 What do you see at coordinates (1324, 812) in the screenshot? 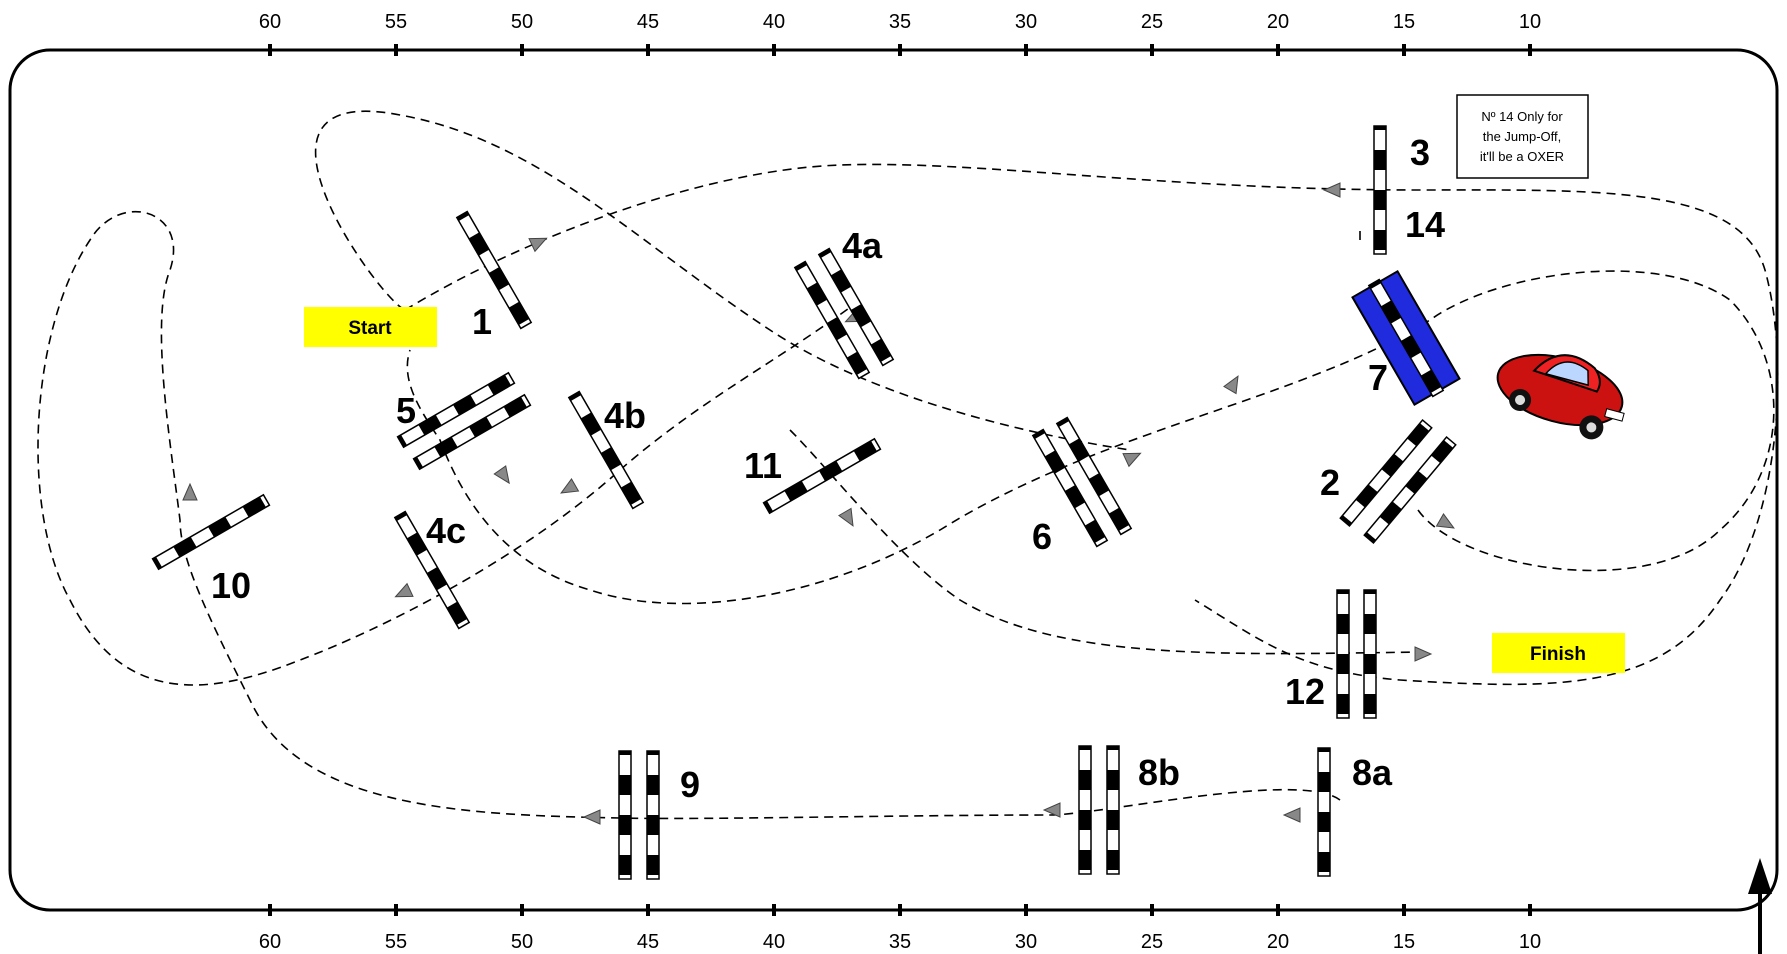
I see `obstacle-8a-jump` at bounding box center [1324, 812].